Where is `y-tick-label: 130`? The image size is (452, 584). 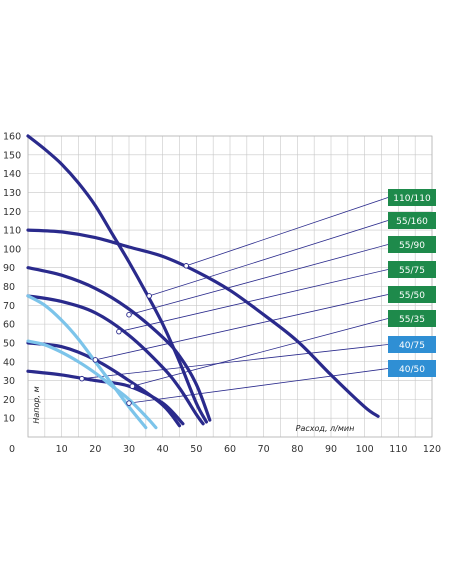 y-tick-label: 130 is located at coordinates (12, 193).